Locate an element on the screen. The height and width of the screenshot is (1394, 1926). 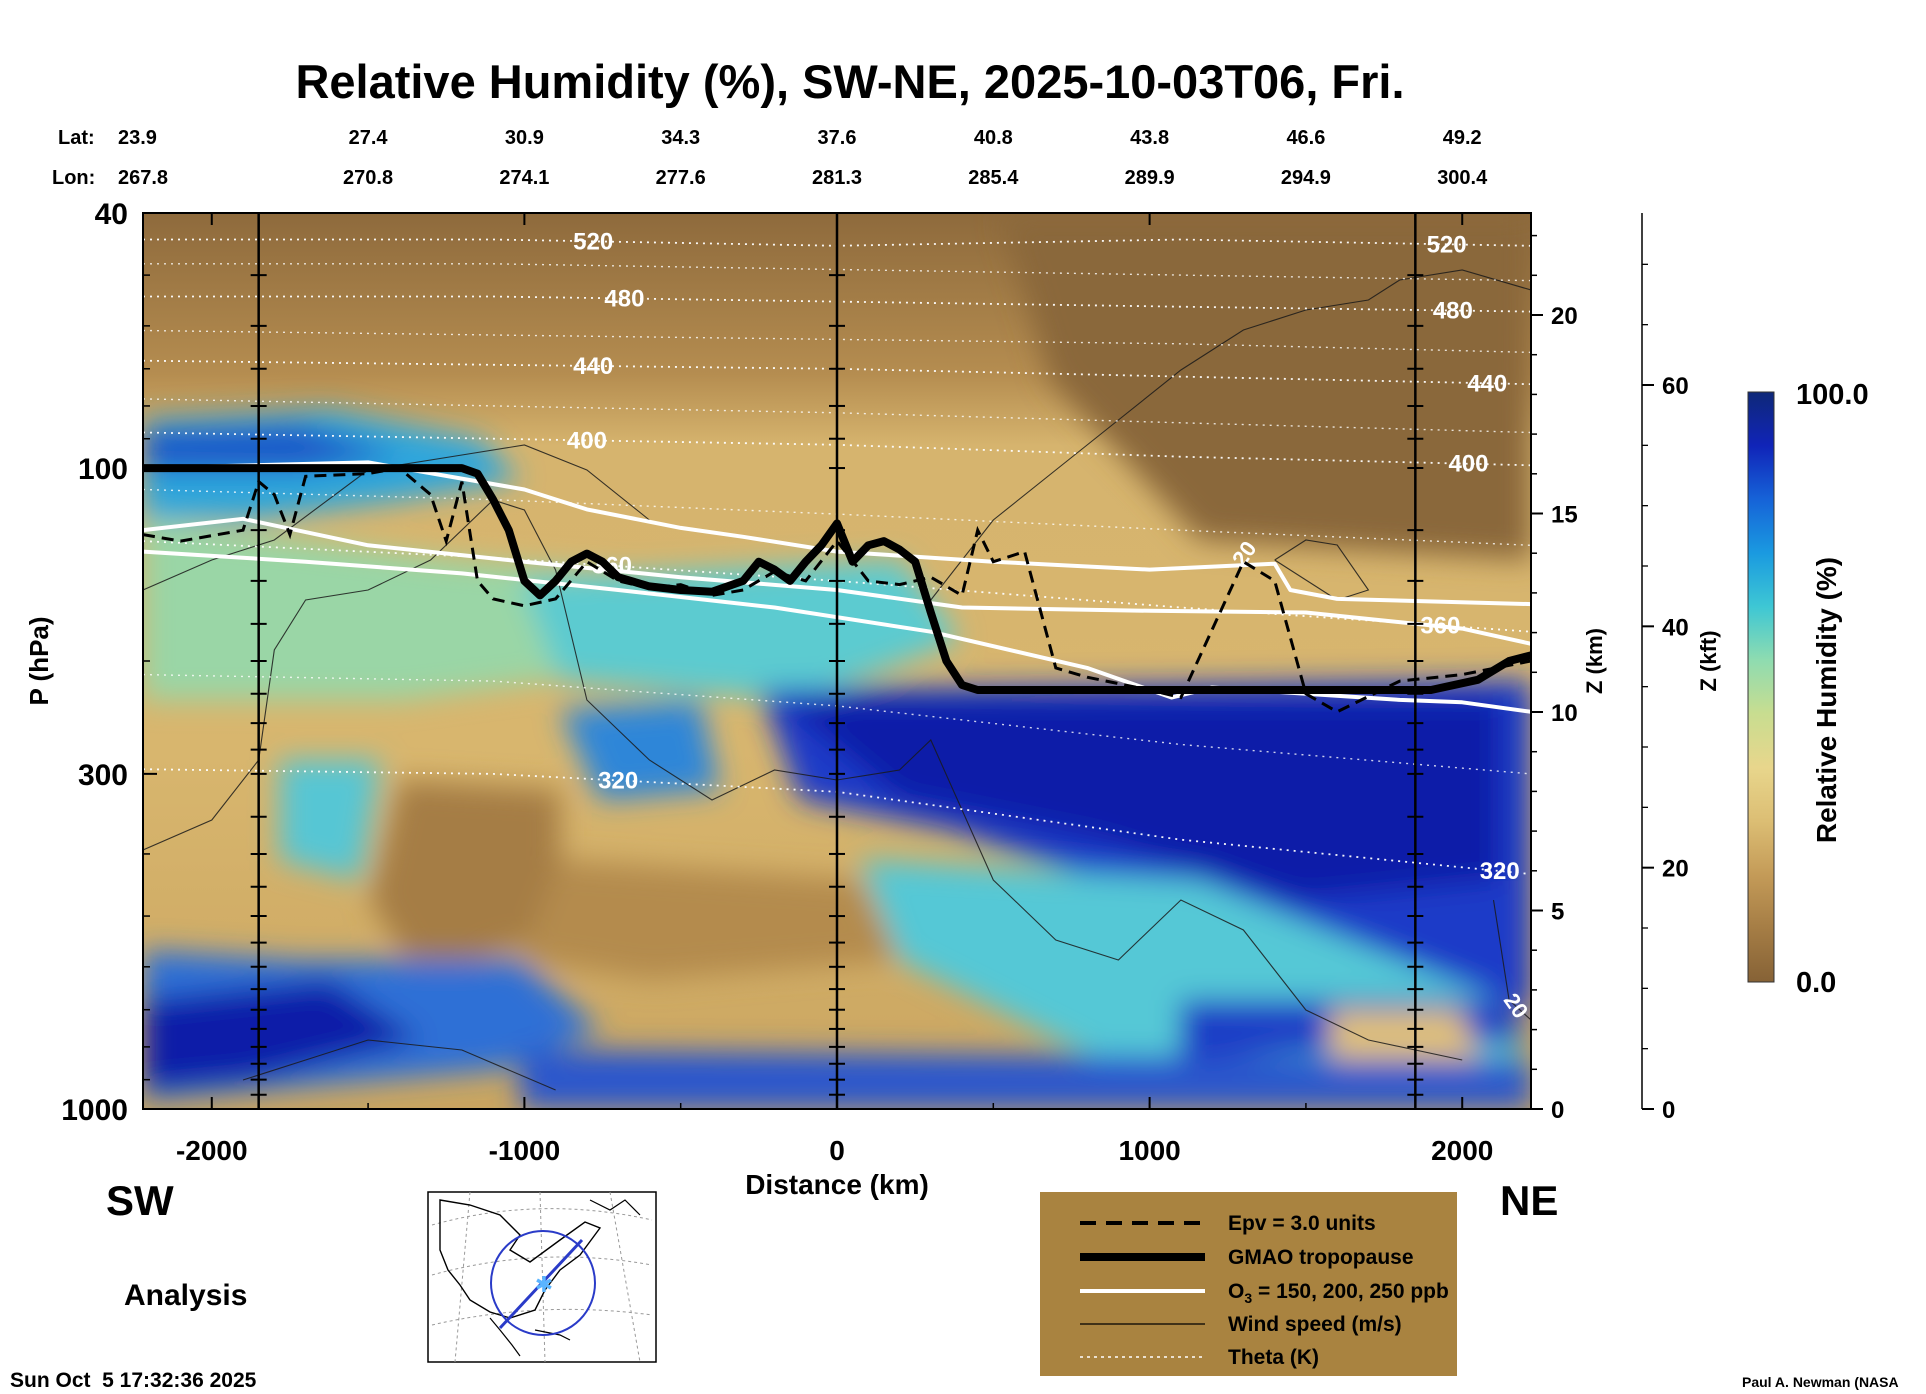
lon-value: 274.1 is located at coordinates (524, 178).